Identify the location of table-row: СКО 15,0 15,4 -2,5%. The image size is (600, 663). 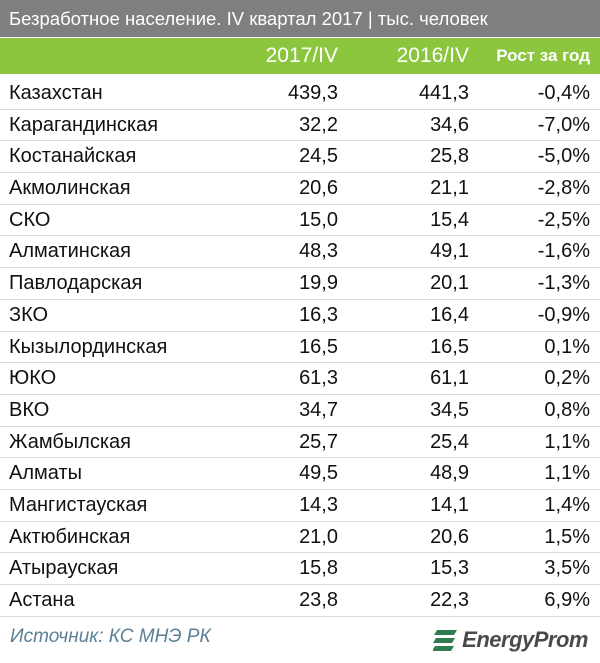
(300, 221).